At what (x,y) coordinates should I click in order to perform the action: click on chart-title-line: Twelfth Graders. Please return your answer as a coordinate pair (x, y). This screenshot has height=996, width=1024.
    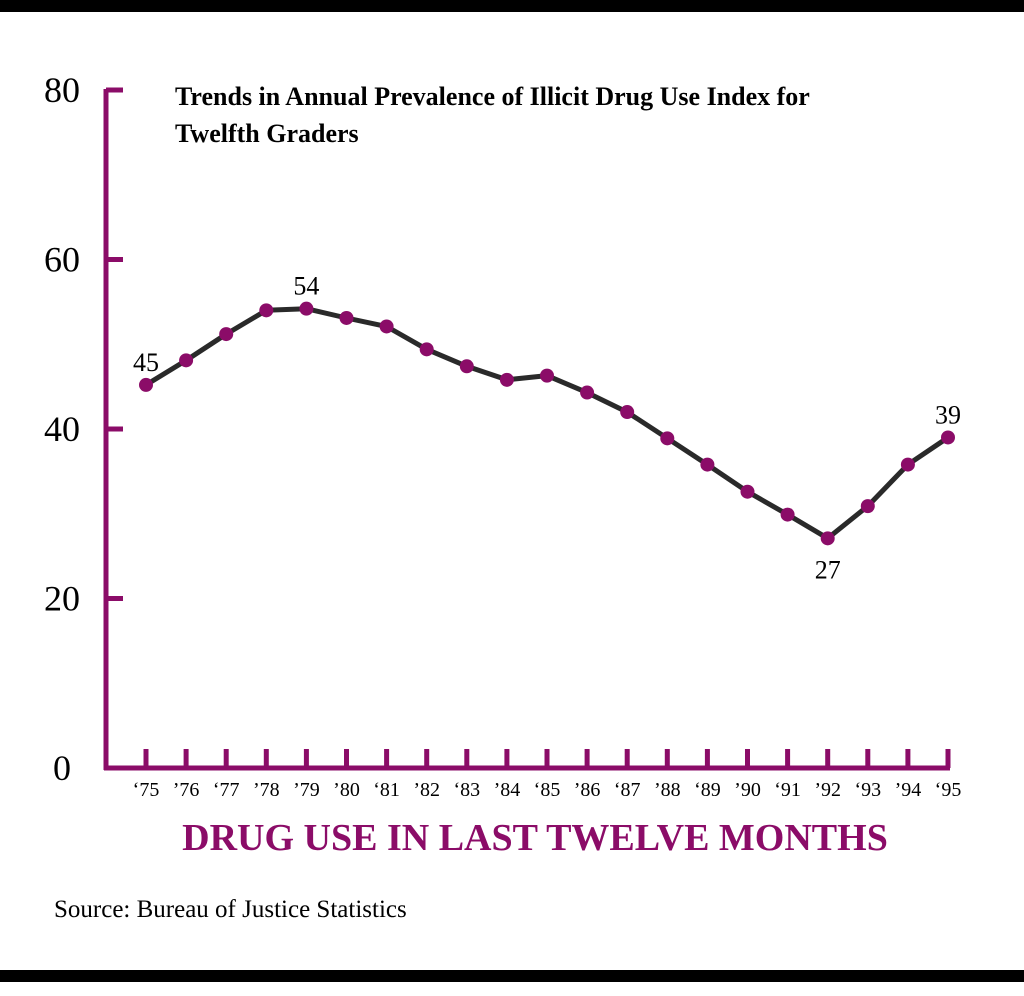
    Looking at the image, I should click on (267, 133).